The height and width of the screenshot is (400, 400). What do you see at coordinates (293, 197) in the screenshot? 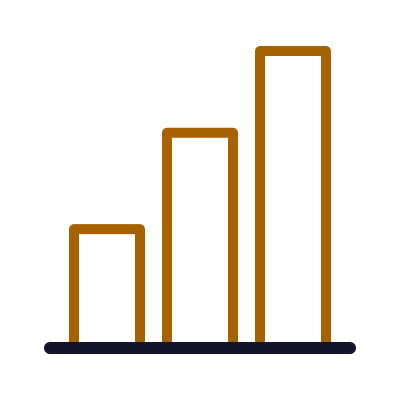
I see `tall-bar` at bounding box center [293, 197].